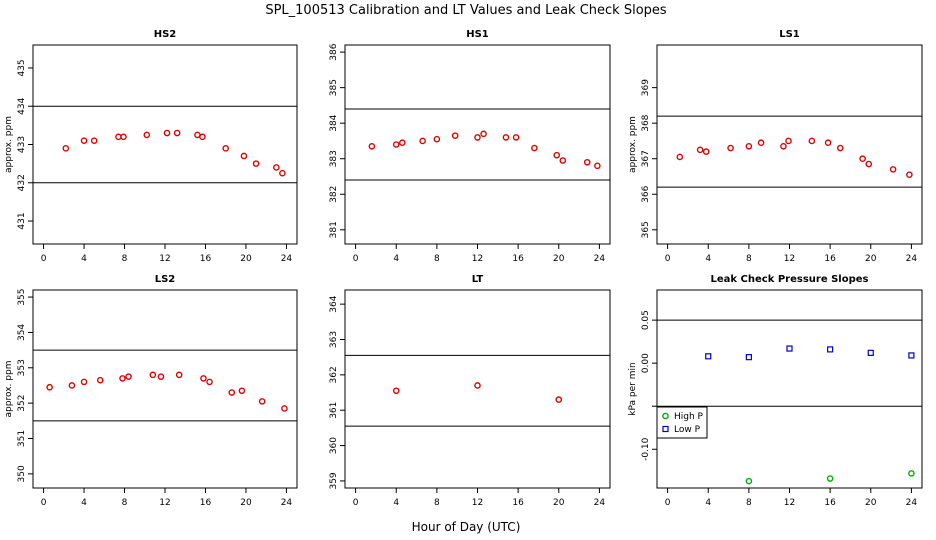 The width and height of the screenshot is (936, 540). What do you see at coordinates (334, 480) in the screenshot?
I see `y-tick-label: 359` at bounding box center [334, 480].